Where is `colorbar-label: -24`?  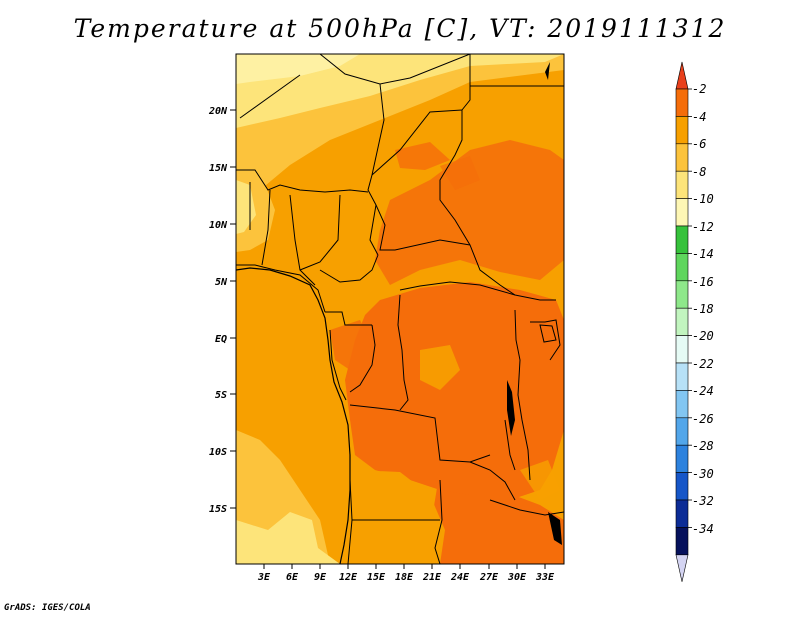
colorbar-label: -24 is located at coordinates (703, 391).